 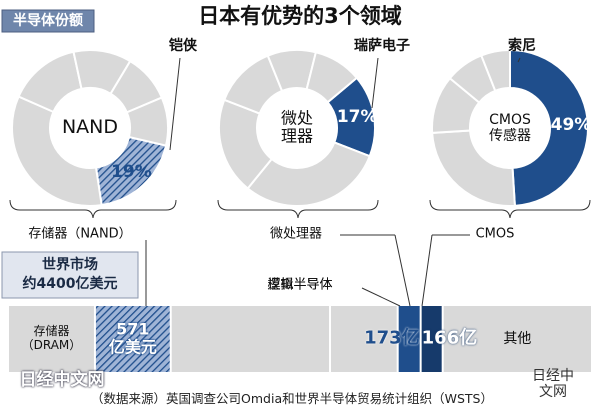 What do you see at coordinates (357, 117) in the screenshot?
I see `value-label: 17%` at bounding box center [357, 117].